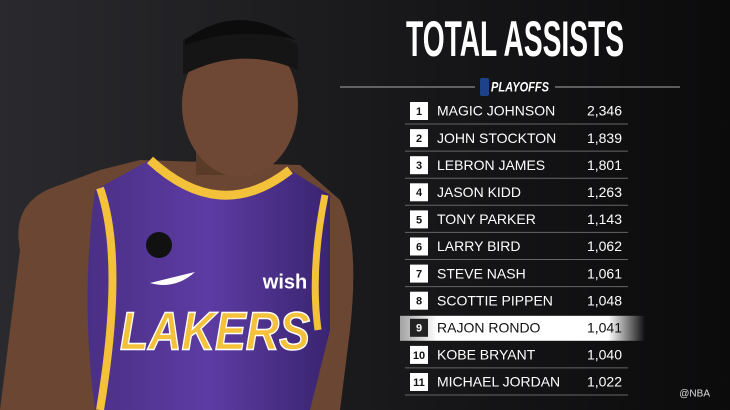 The height and width of the screenshot is (410, 730). I want to click on subtitle: PLAYOFFS, so click(520, 87).